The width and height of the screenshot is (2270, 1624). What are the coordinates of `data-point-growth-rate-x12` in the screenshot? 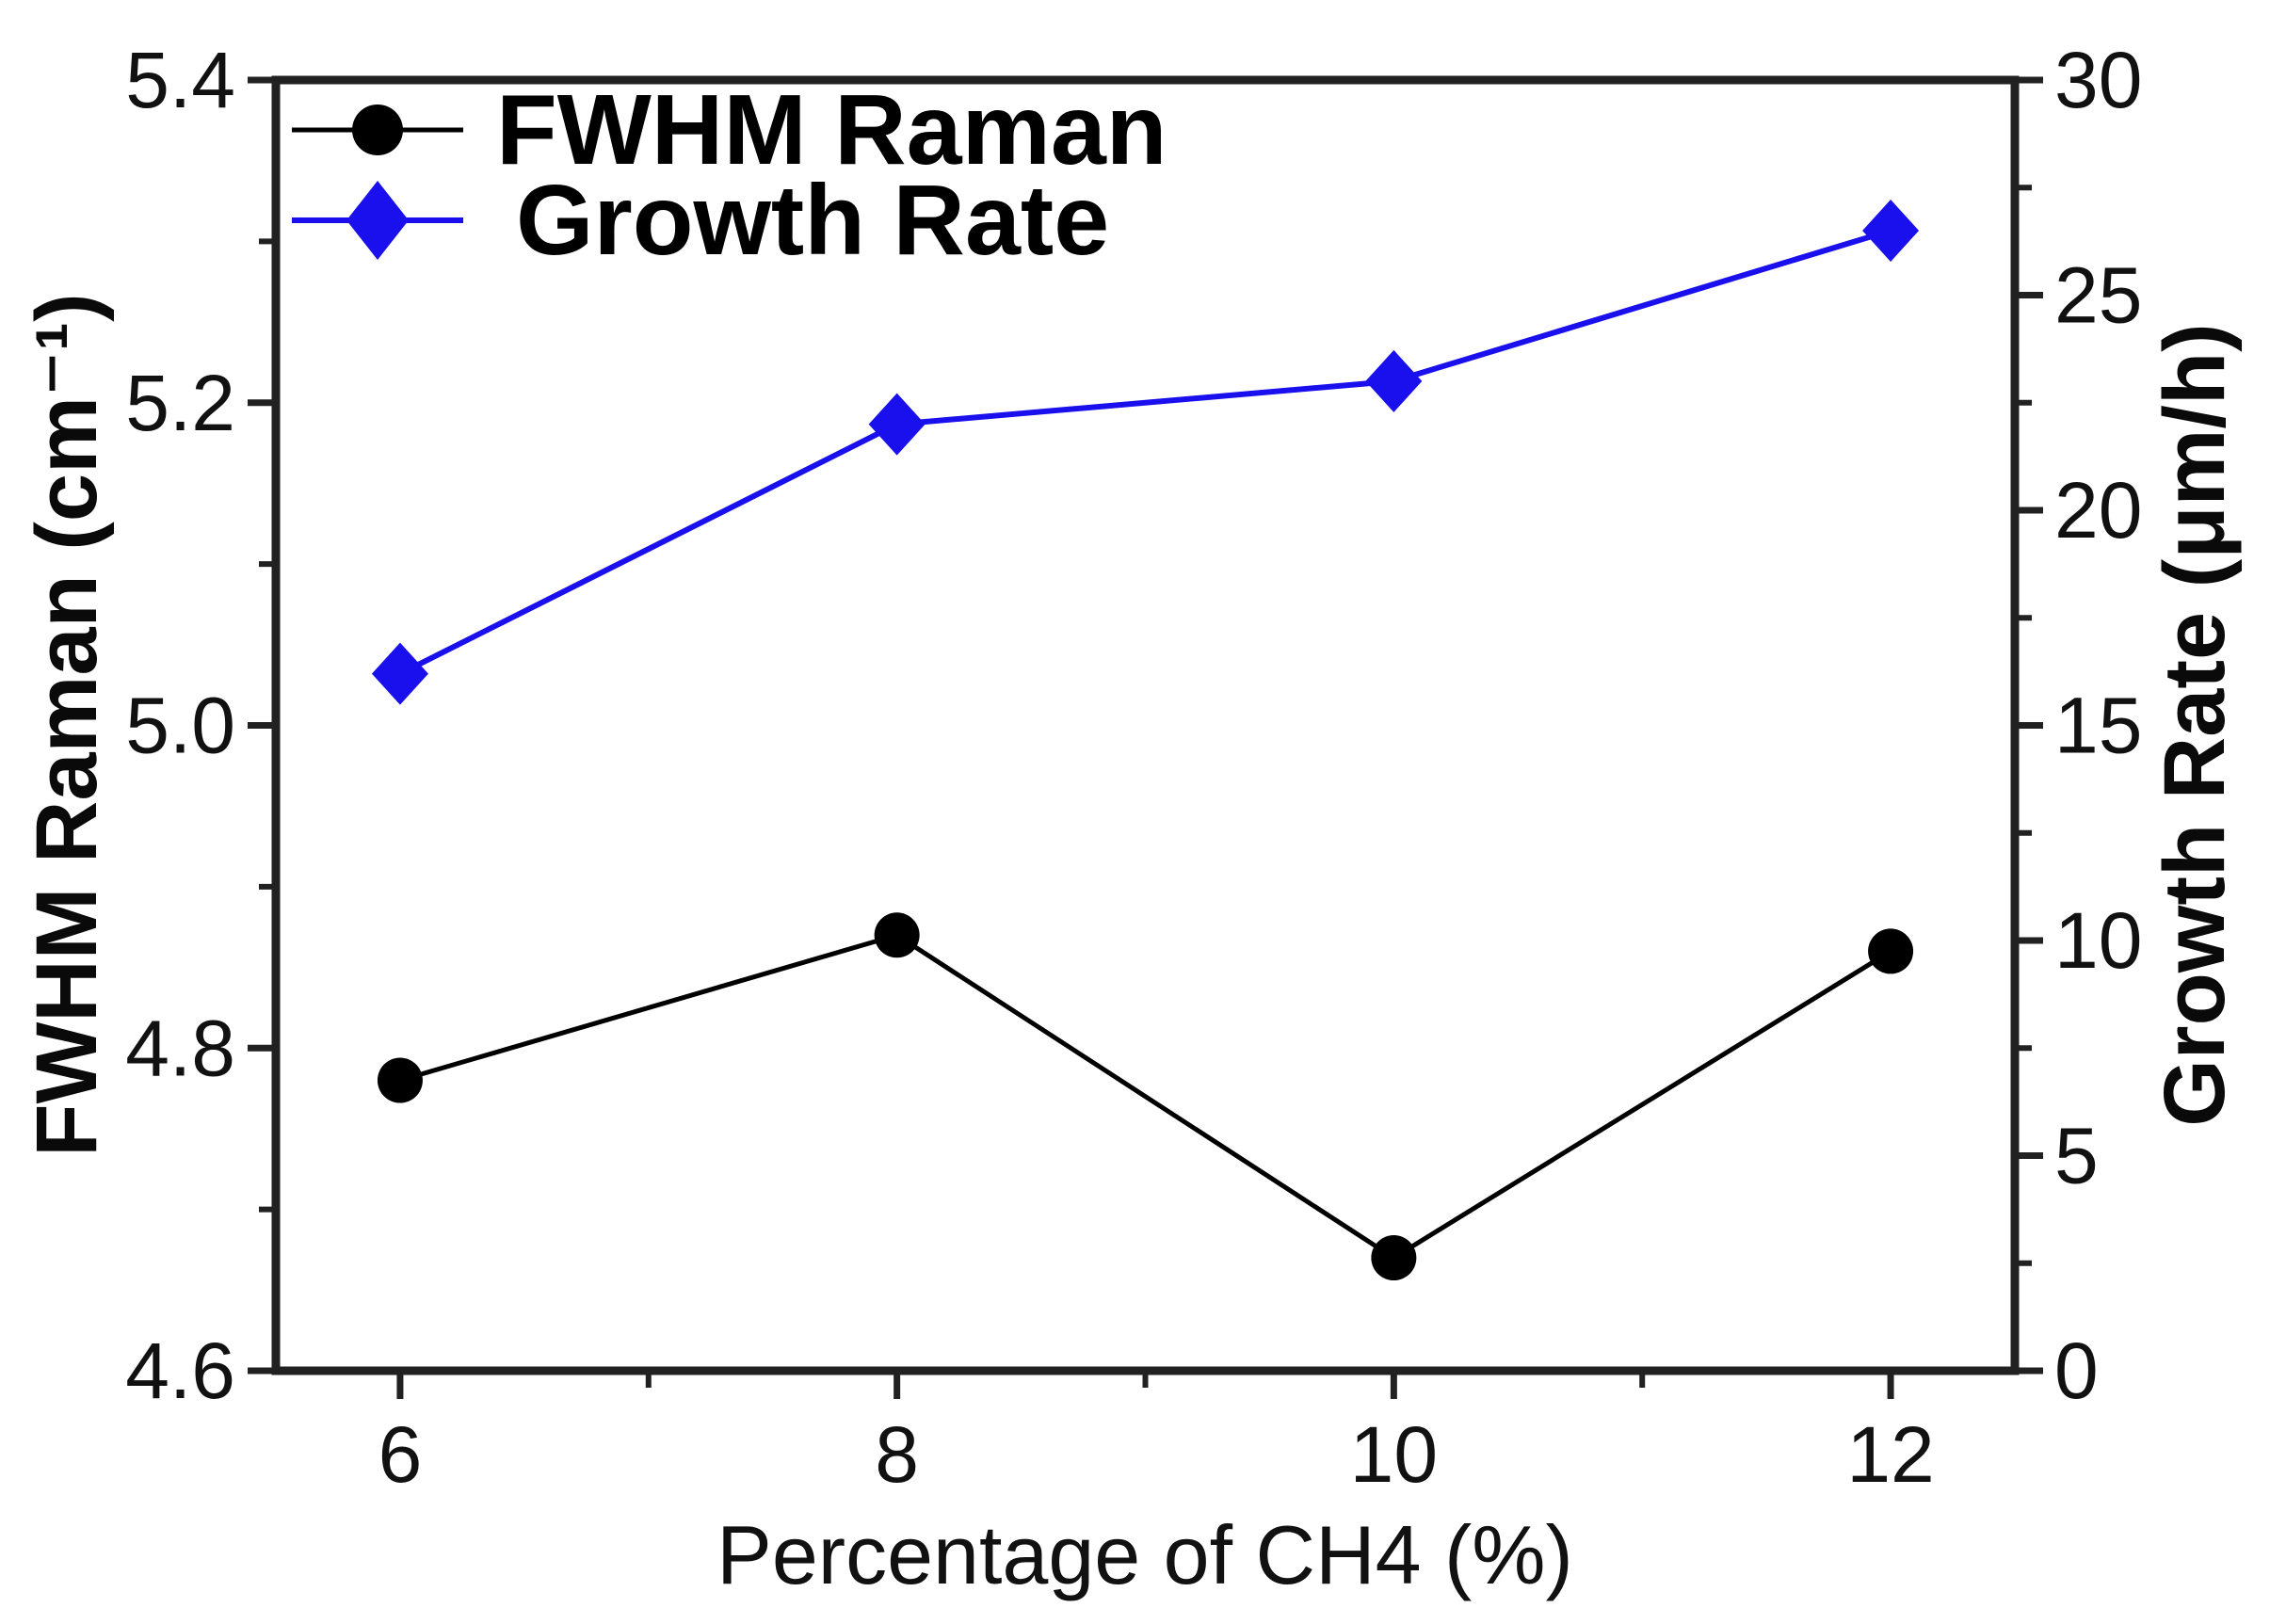 It's located at (1891, 230).